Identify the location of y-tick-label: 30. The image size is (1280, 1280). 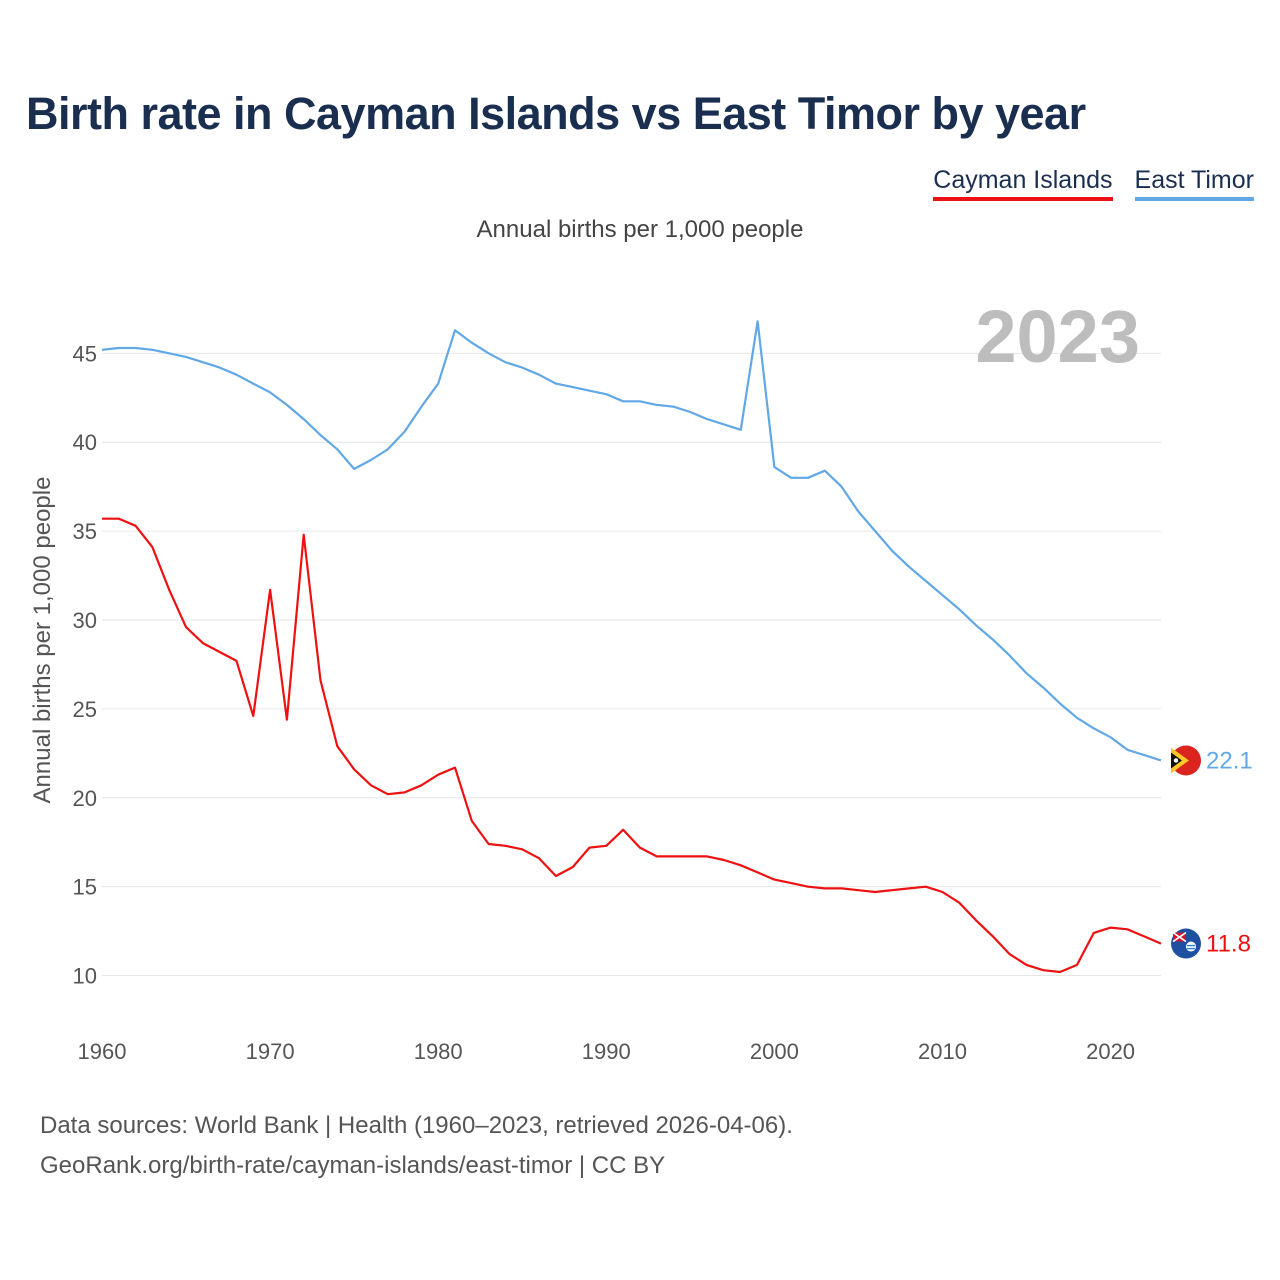
(85, 620).